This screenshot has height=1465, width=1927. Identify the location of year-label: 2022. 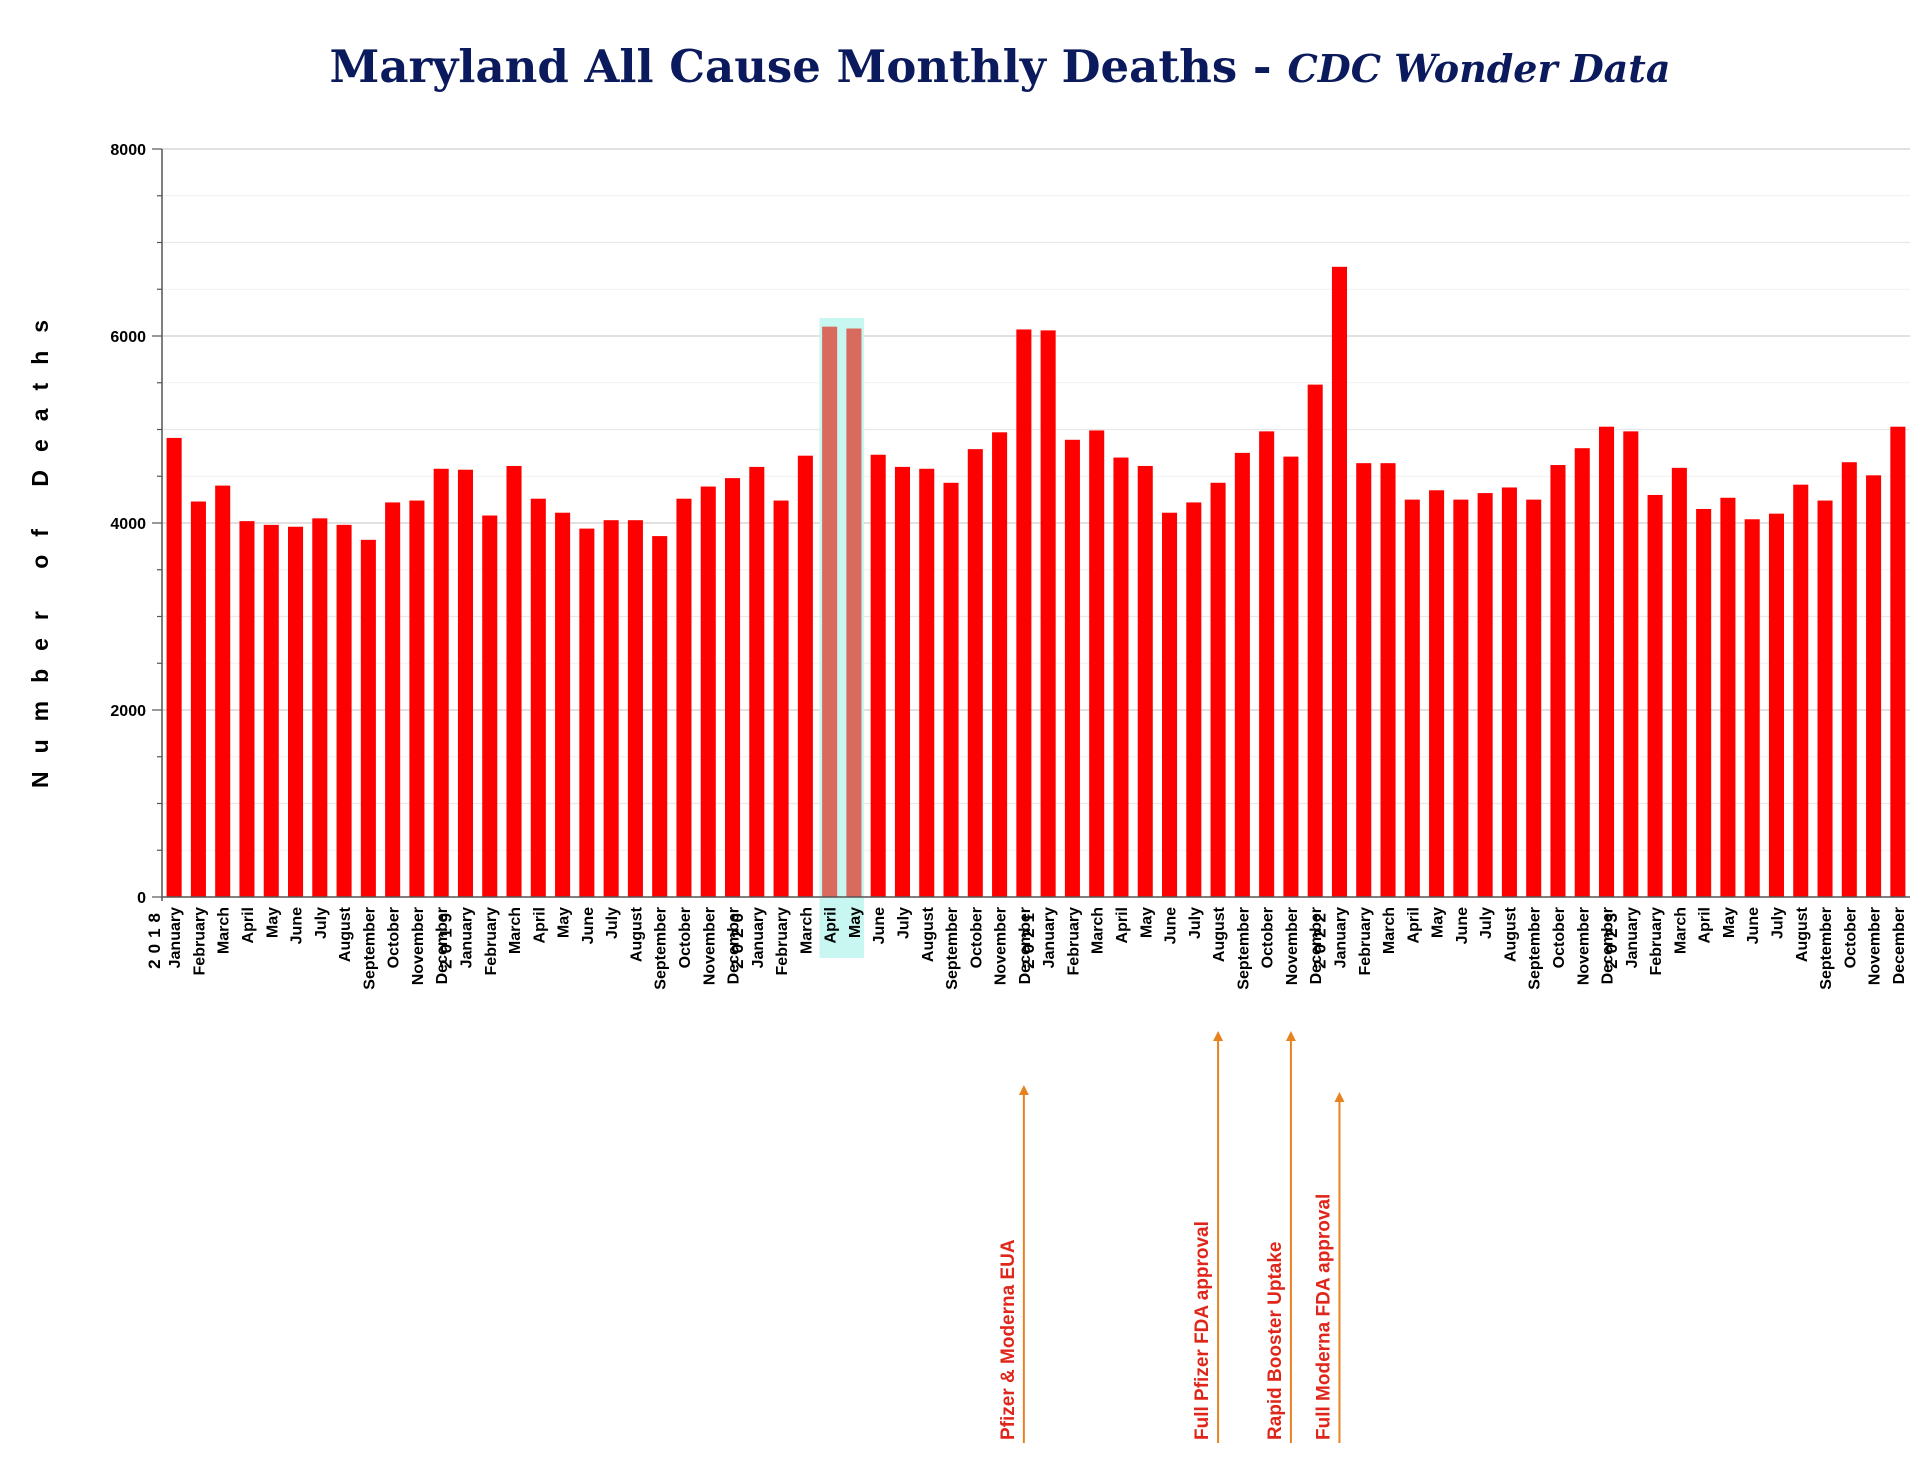
(1319, 938).